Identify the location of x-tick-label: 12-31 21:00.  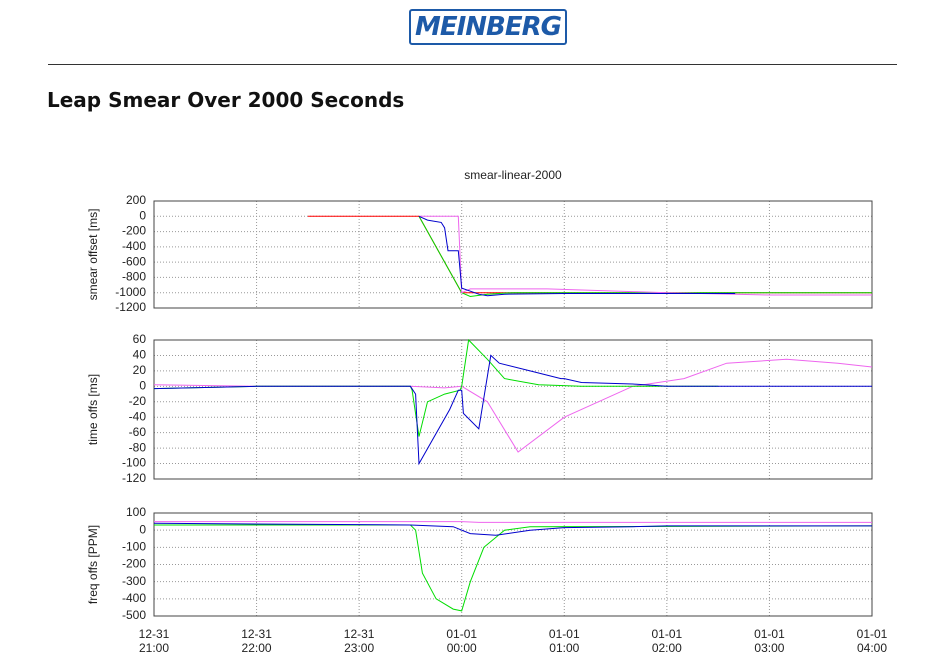
(154, 641).